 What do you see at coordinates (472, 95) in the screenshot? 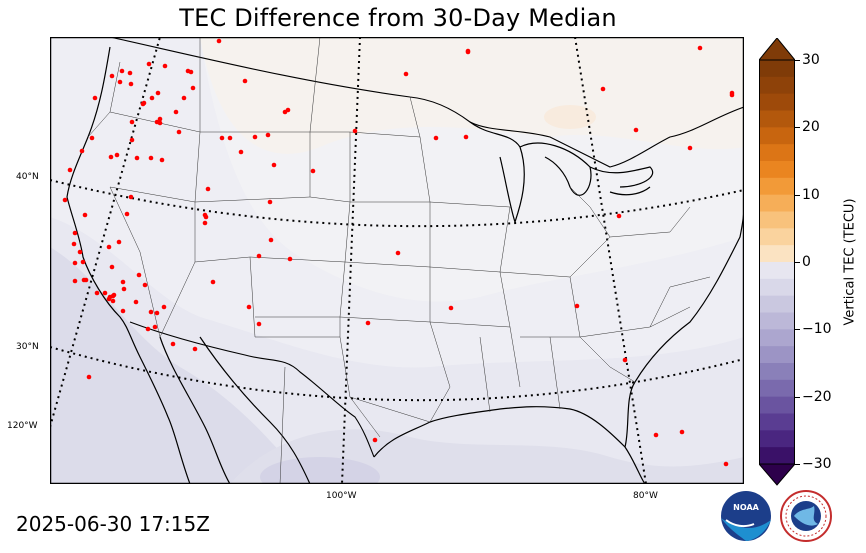
I see `tec-field-slight-positive` at bounding box center [472, 95].